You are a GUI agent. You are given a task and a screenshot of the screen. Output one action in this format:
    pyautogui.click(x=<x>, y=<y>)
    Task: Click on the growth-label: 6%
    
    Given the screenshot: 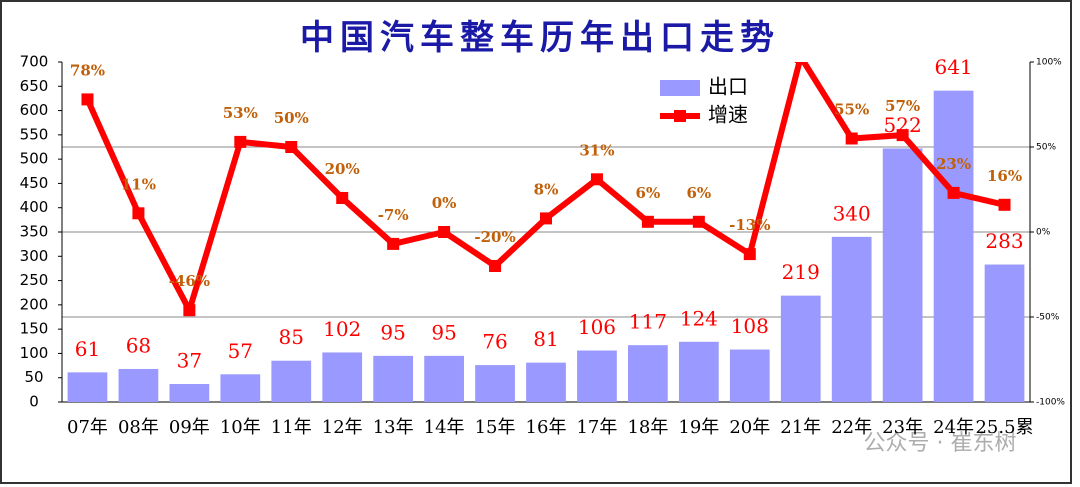 What is the action you would take?
    pyautogui.click(x=698, y=193)
    